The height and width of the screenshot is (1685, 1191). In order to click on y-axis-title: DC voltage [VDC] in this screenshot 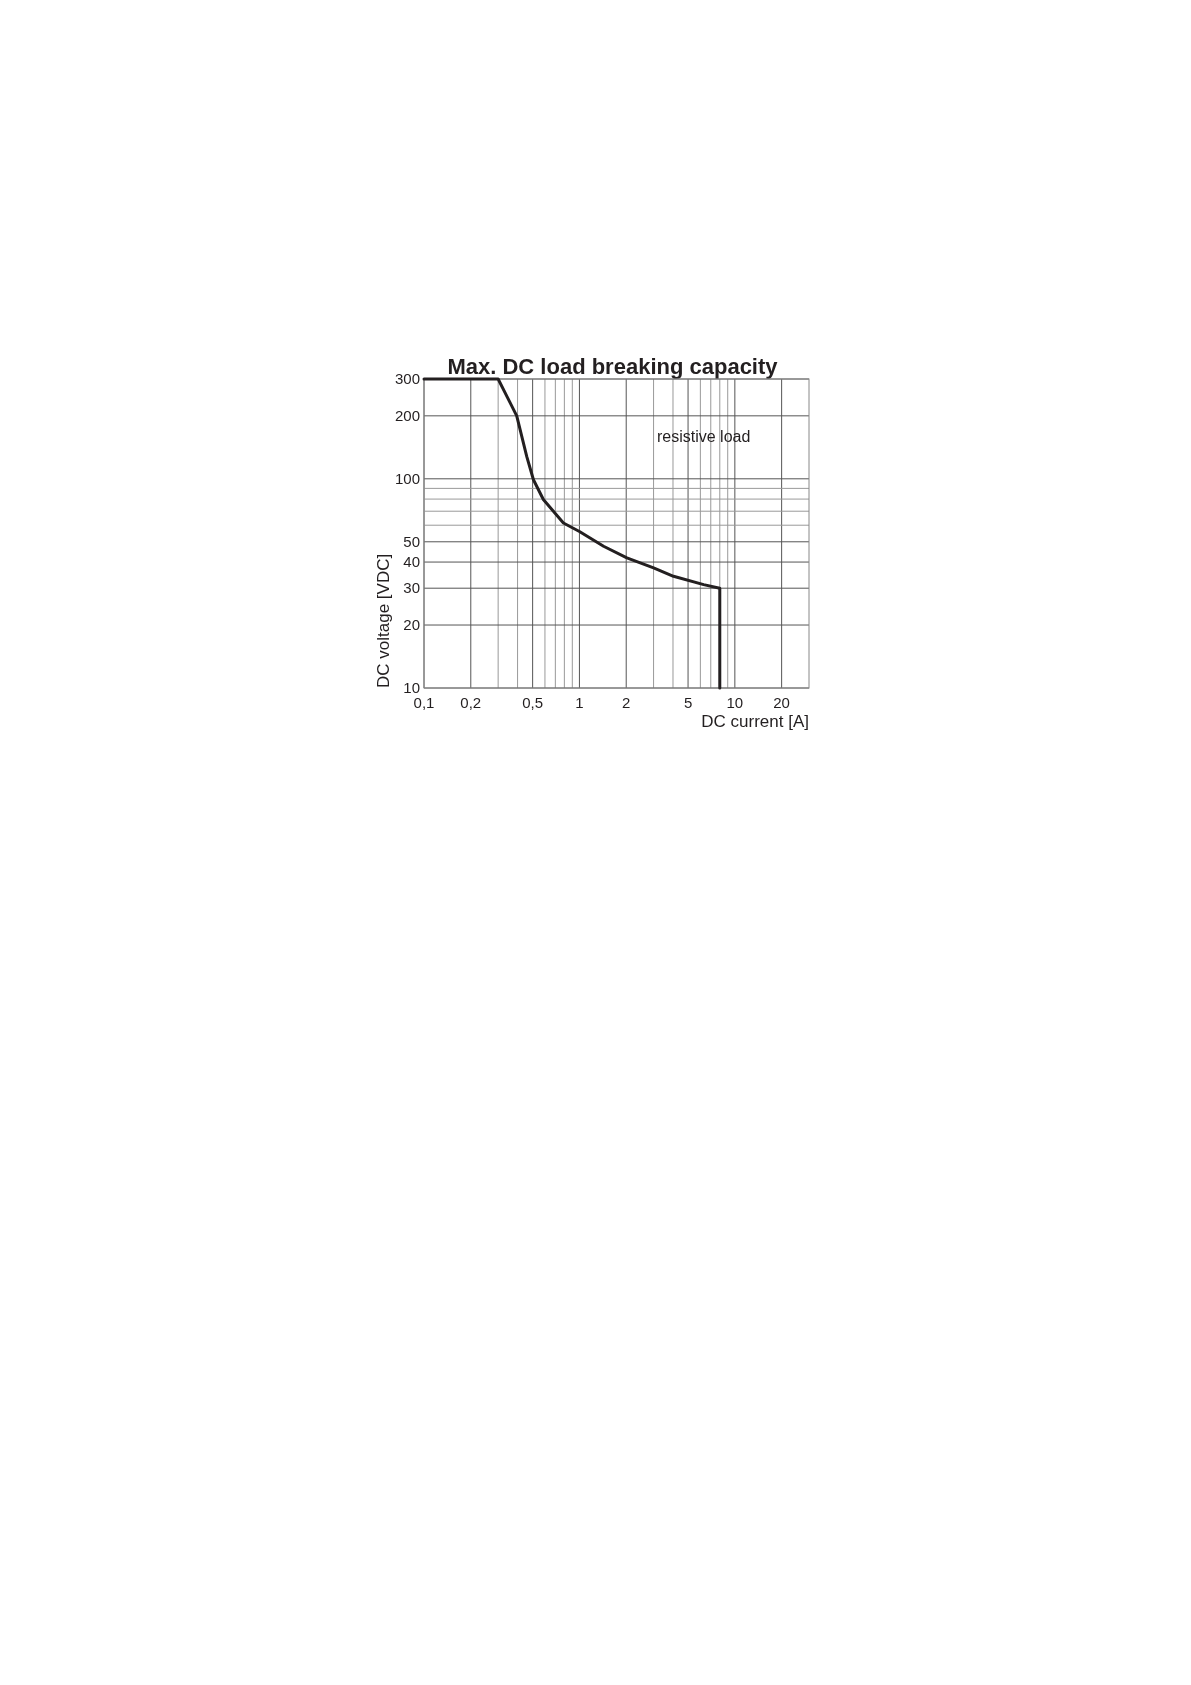, I will do `click(383, 620)`.